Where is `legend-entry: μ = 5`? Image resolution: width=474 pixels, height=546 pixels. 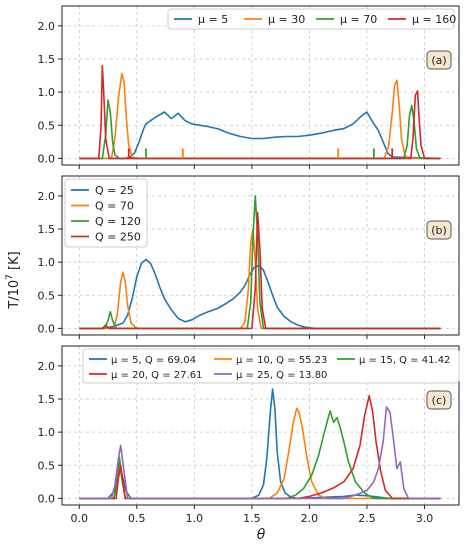
legend-entry: μ = 5 is located at coordinates (213, 19).